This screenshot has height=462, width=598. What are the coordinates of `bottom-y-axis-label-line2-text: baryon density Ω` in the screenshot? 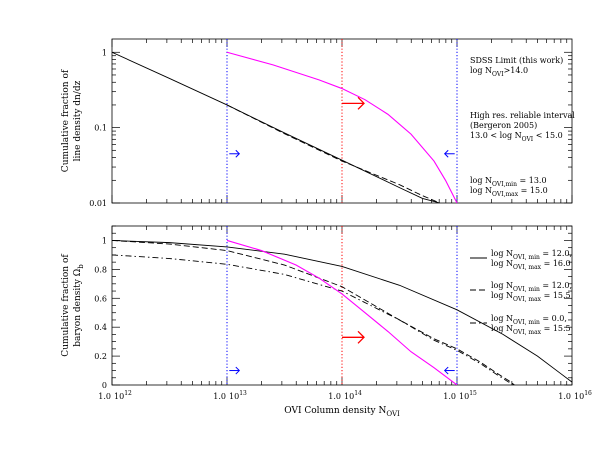 It's located at (78, 308).